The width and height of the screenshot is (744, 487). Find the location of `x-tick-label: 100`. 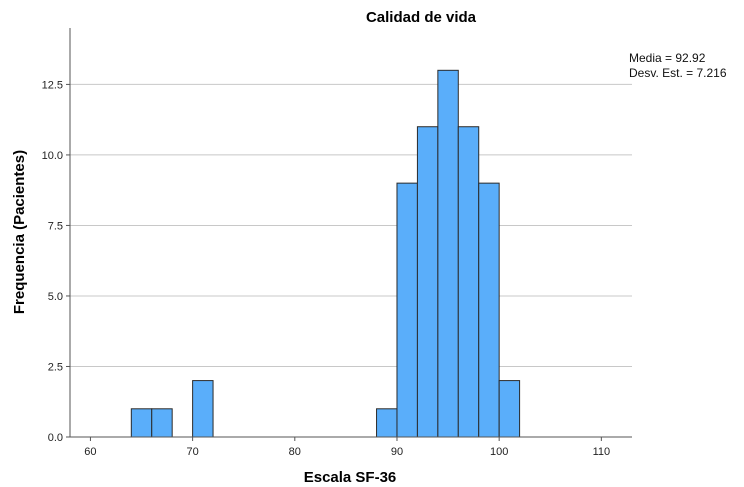

x-tick-label: 100 is located at coordinates (499, 452).